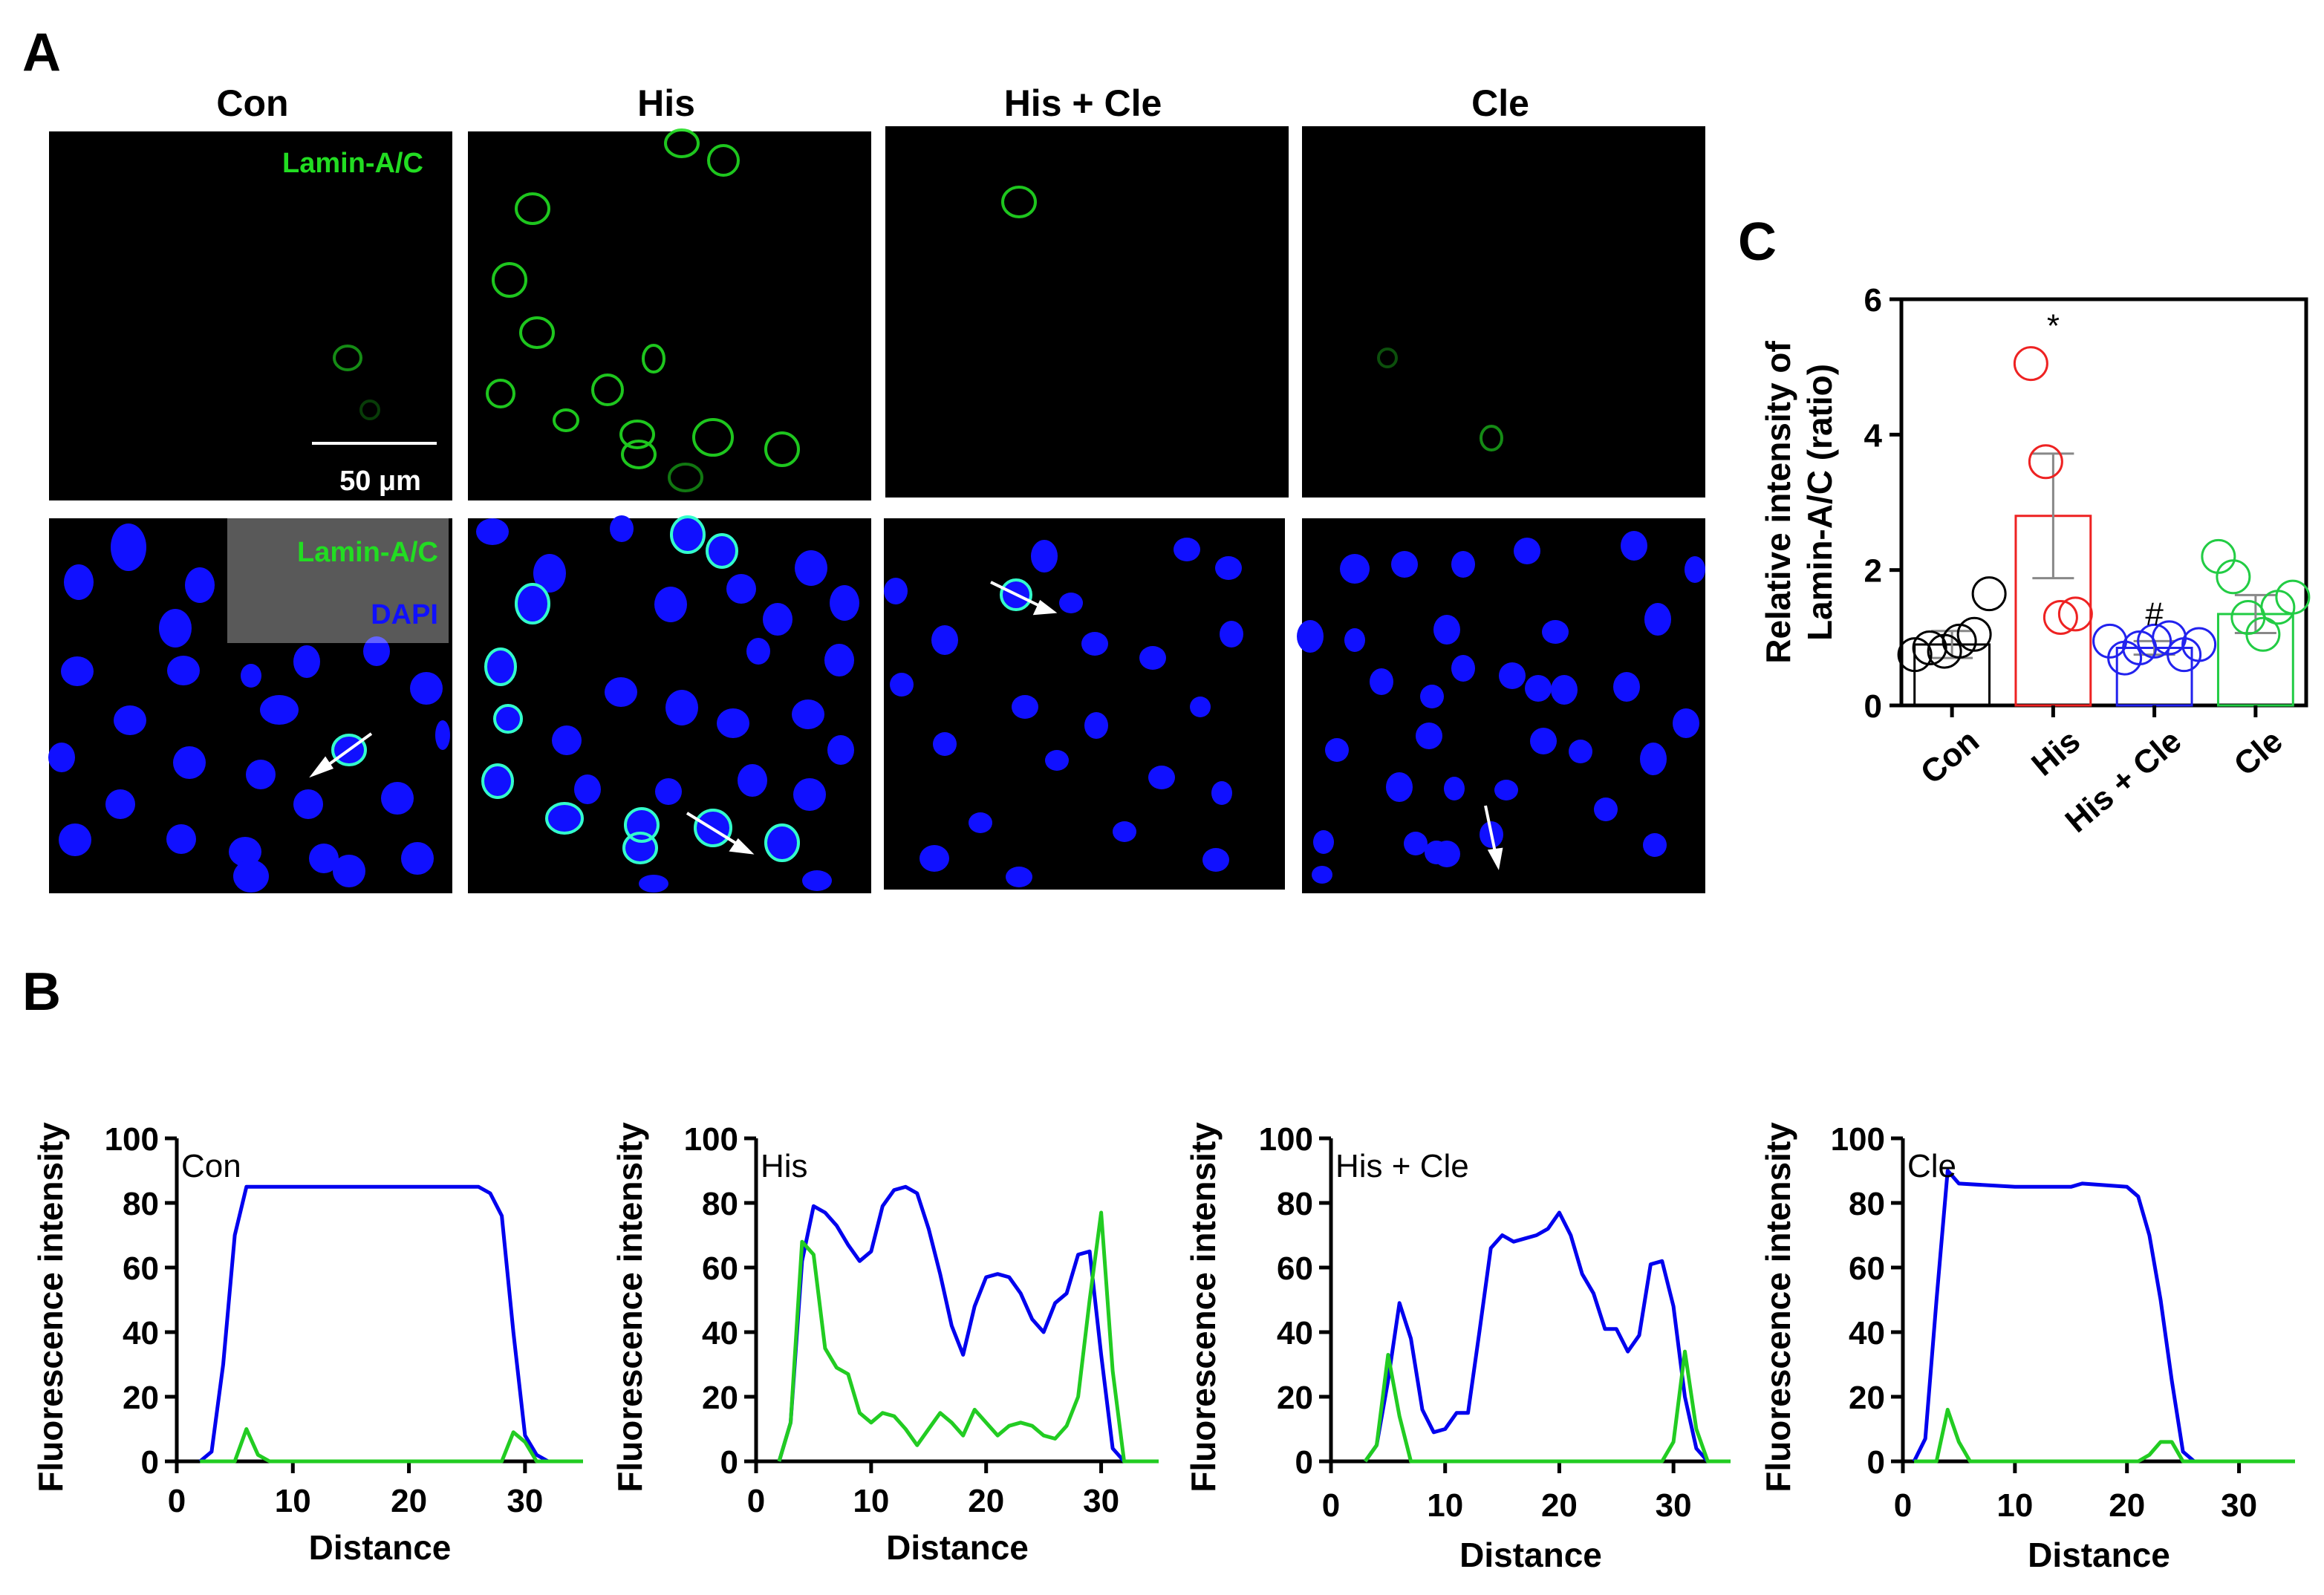  I want to click on chart-title: Cle, so click(1931, 1166).